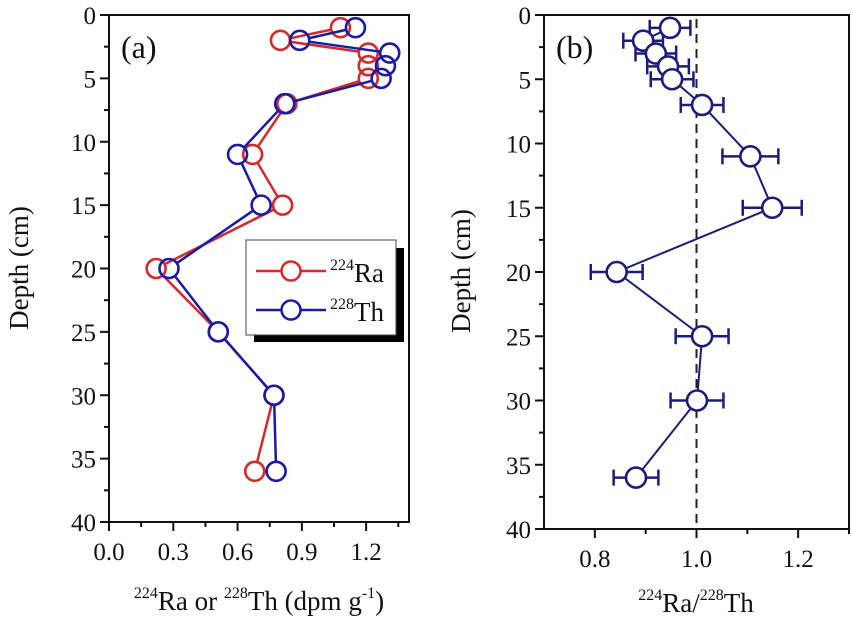 This screenshot has height=632, width=852. Describe the element at coordinates (696, 559) in the screenshot. I see `panel-b-x-tick-label: 1.0` at that location.